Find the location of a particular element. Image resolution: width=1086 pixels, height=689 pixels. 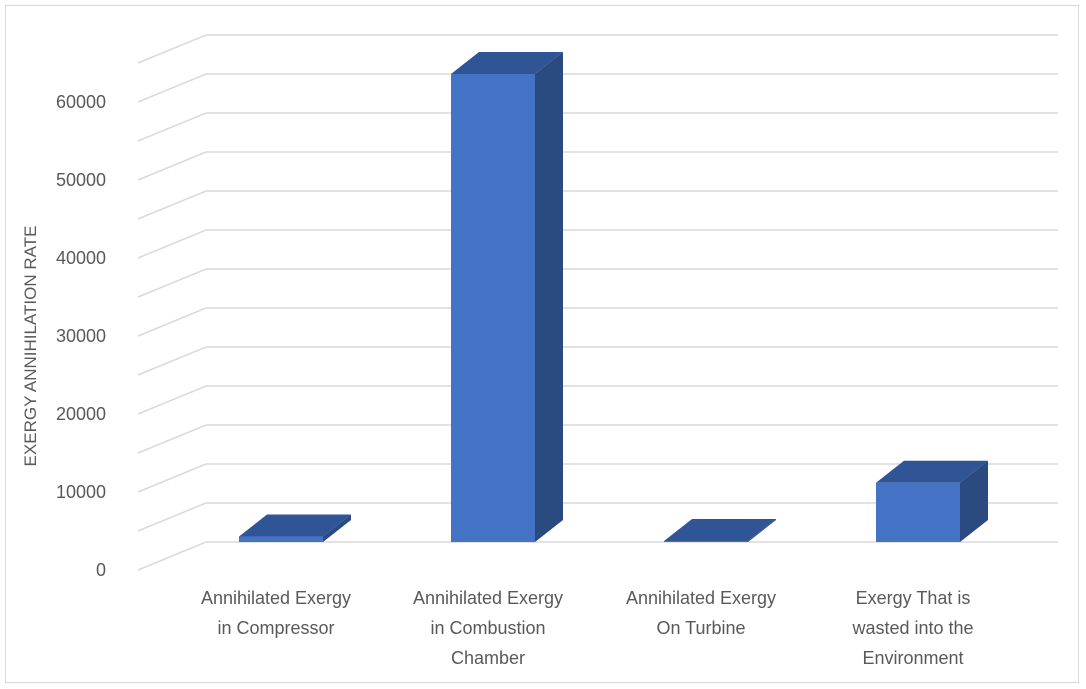

y-tick-label: 0 is located at coordinates (101, 570).